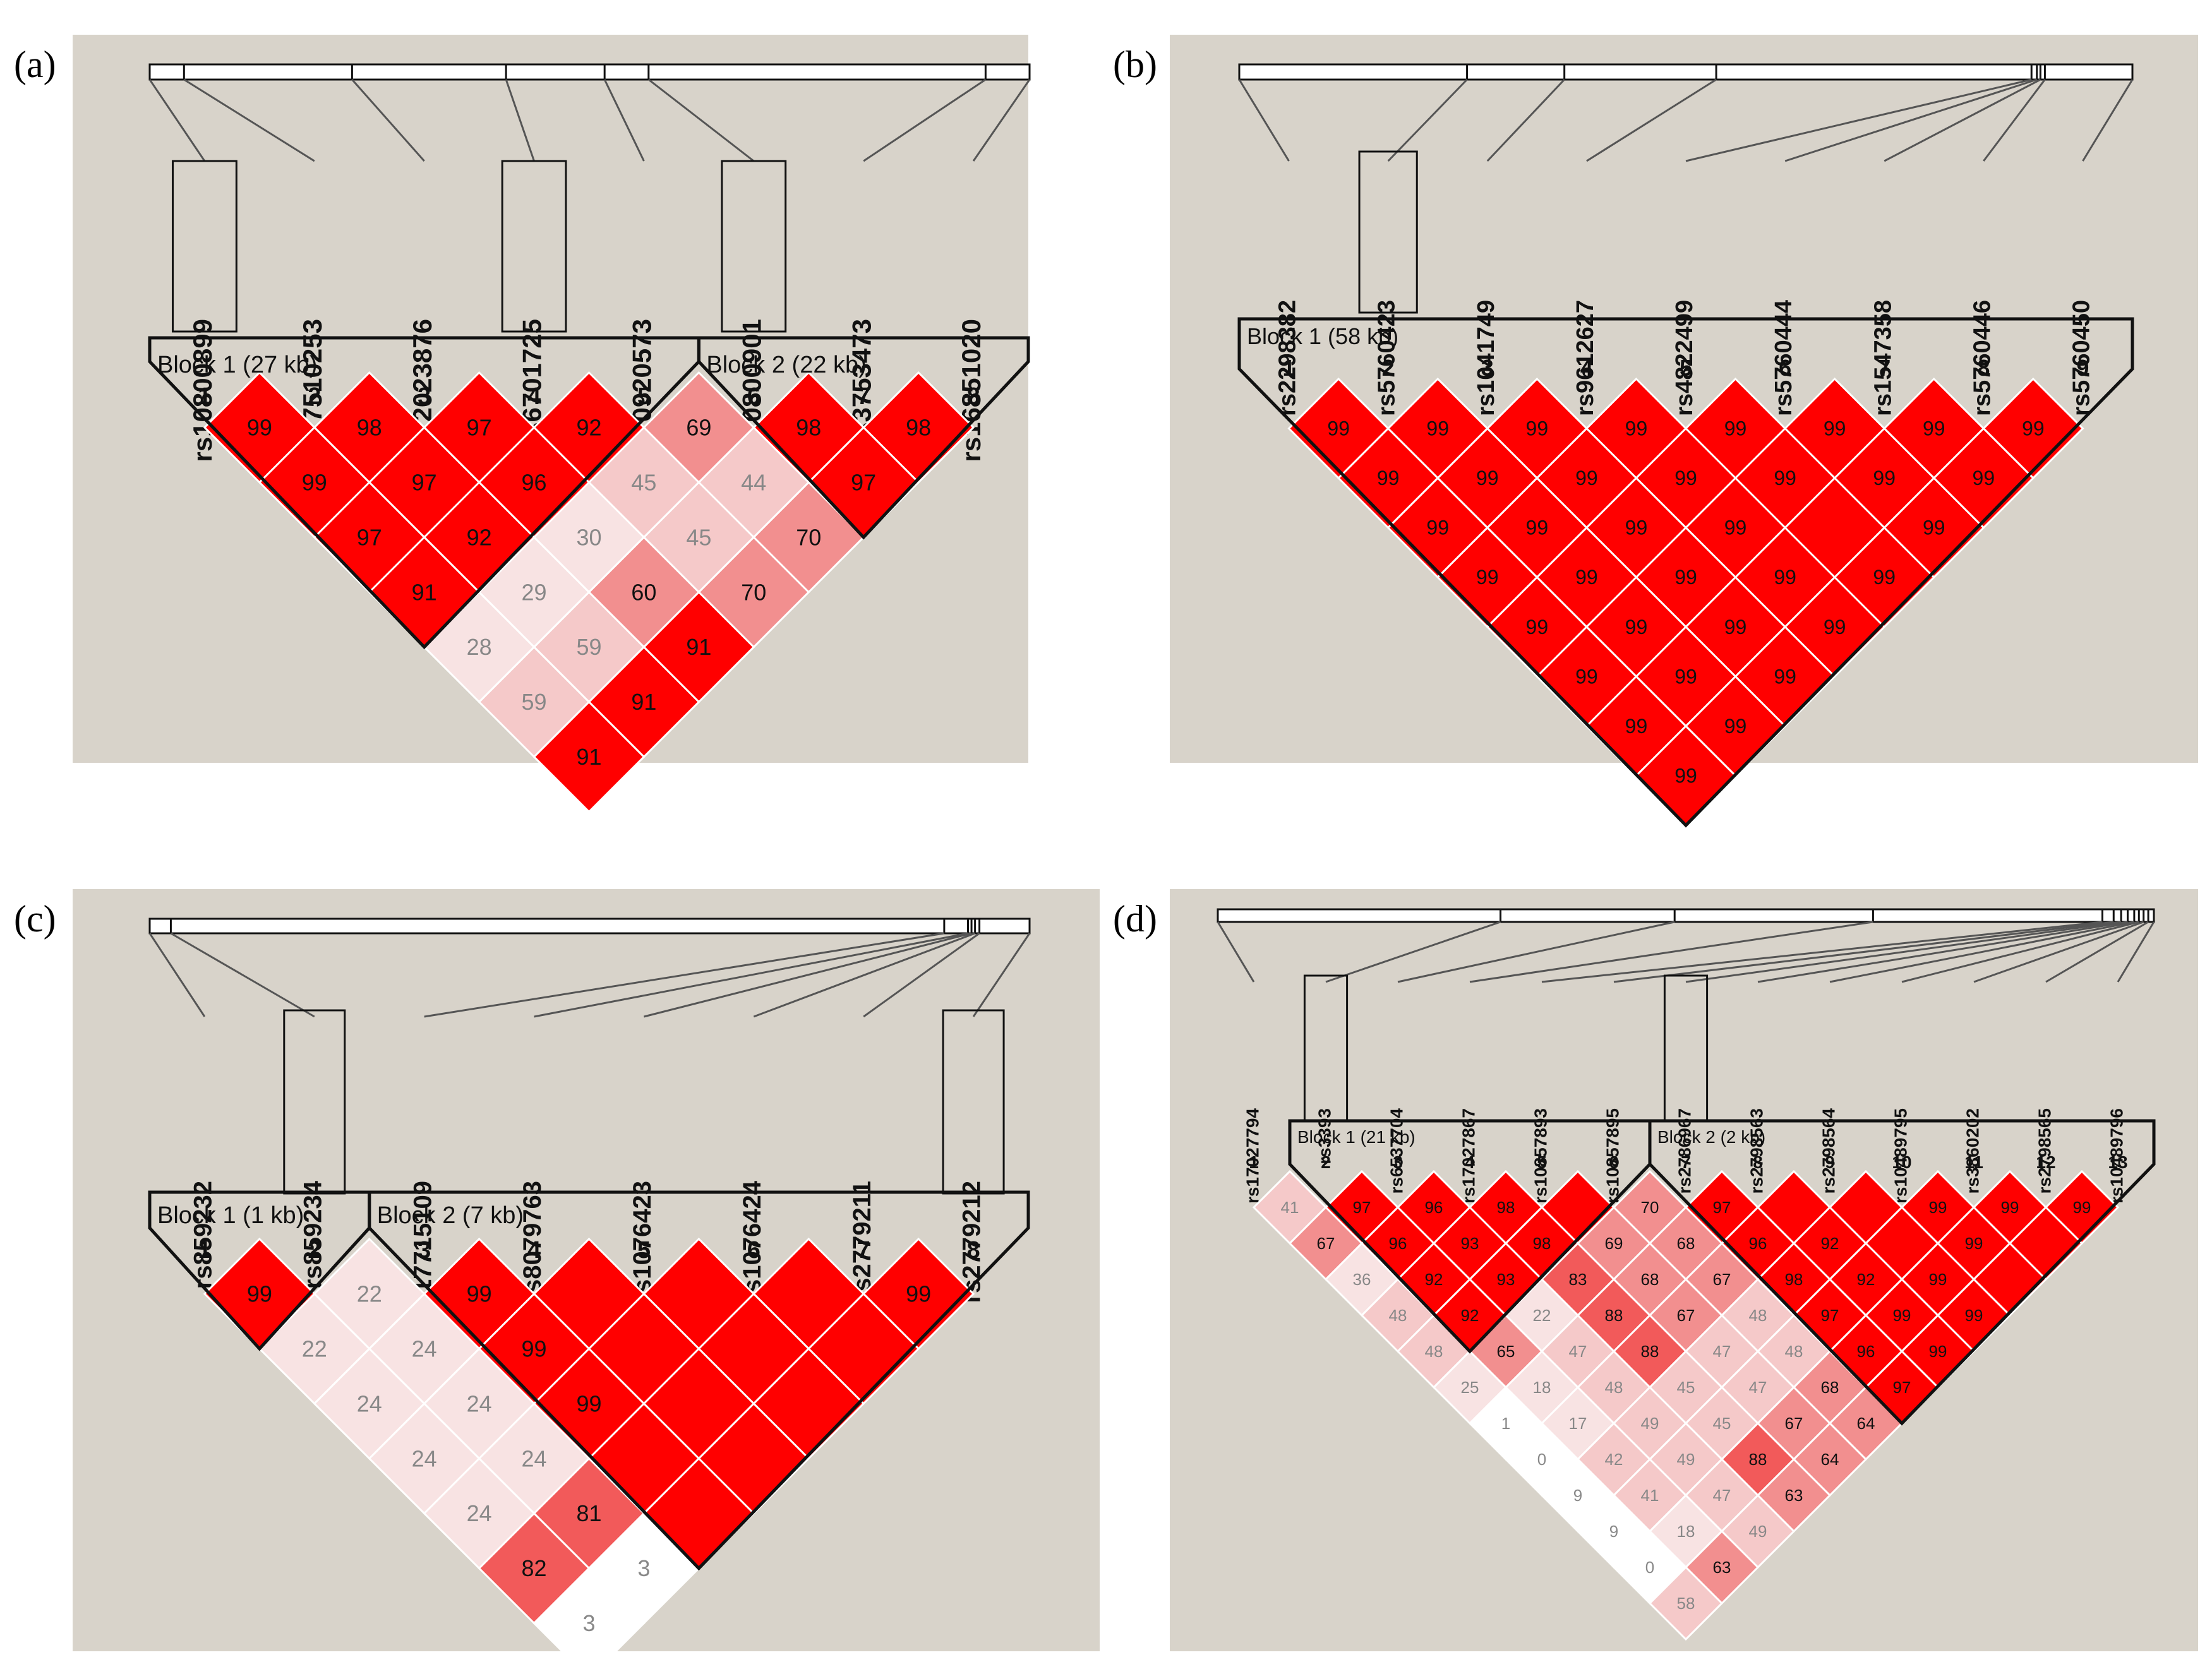 The image size is (2212, 1674). What do you see at coordinates (1586, 368) in the screenshot?
I see `snp-index: 4` at bounding box center [1586, 368].